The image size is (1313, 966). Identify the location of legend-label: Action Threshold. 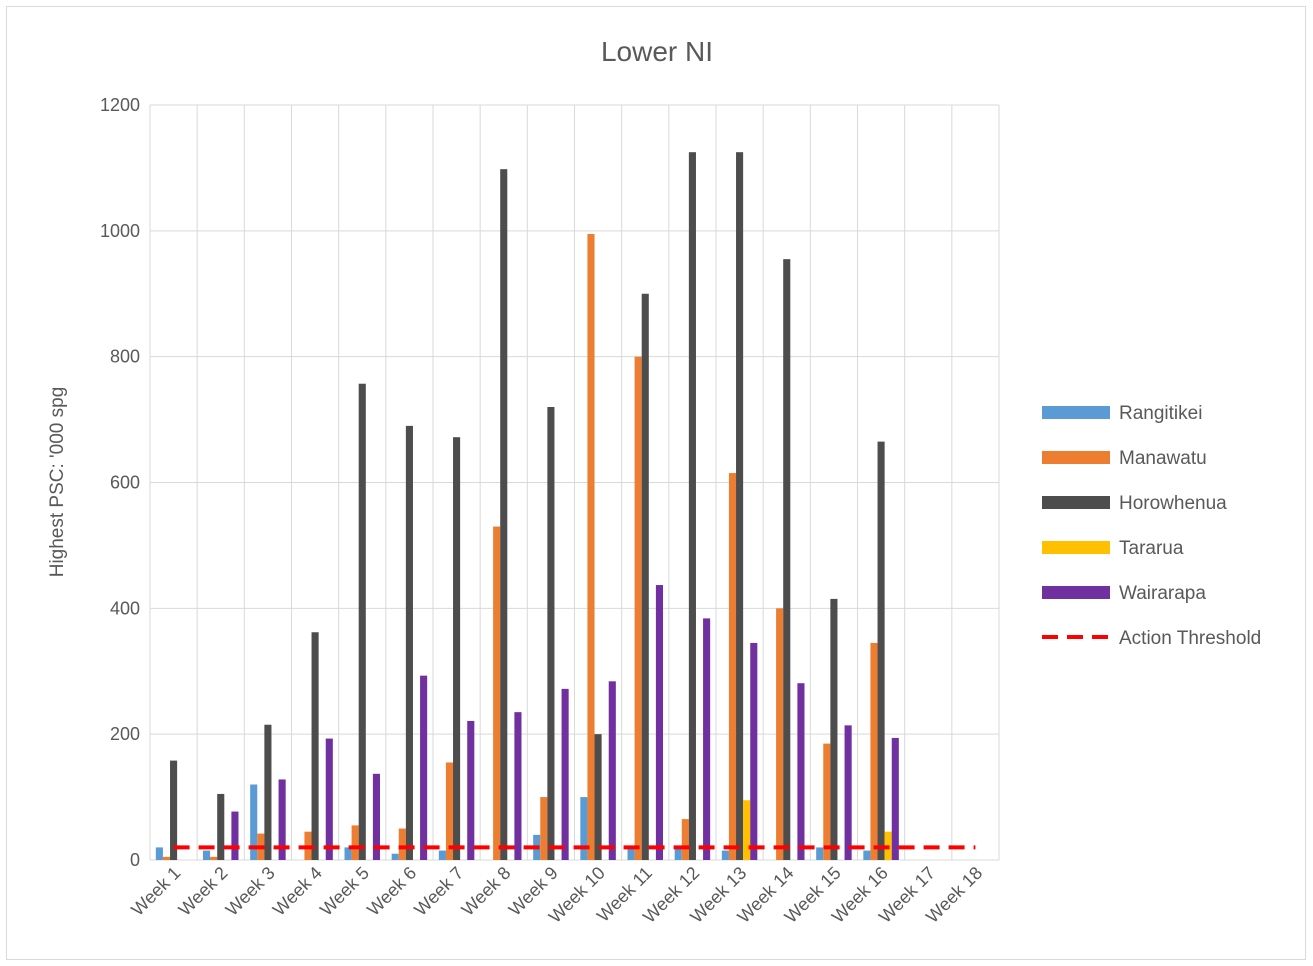
(1190, 638).